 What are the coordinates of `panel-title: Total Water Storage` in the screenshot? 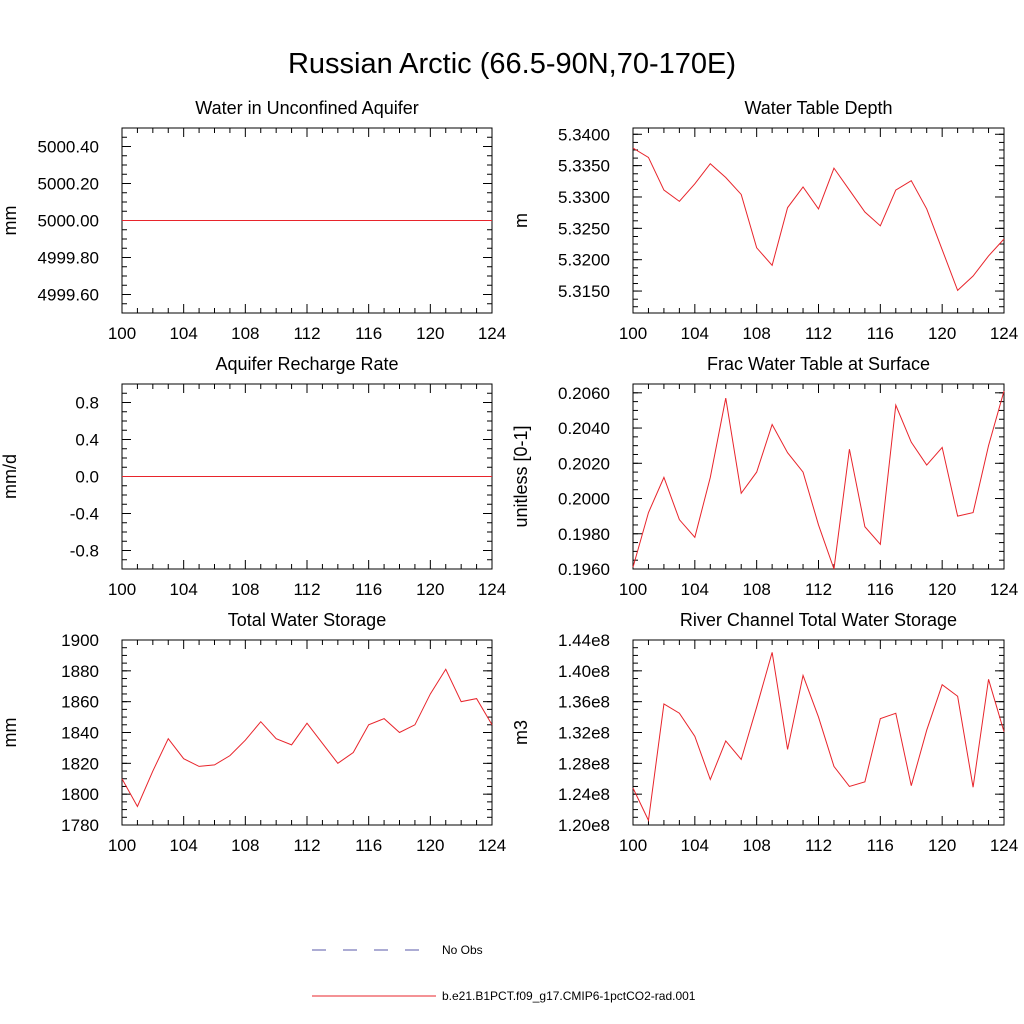 It's located at (307, 620).